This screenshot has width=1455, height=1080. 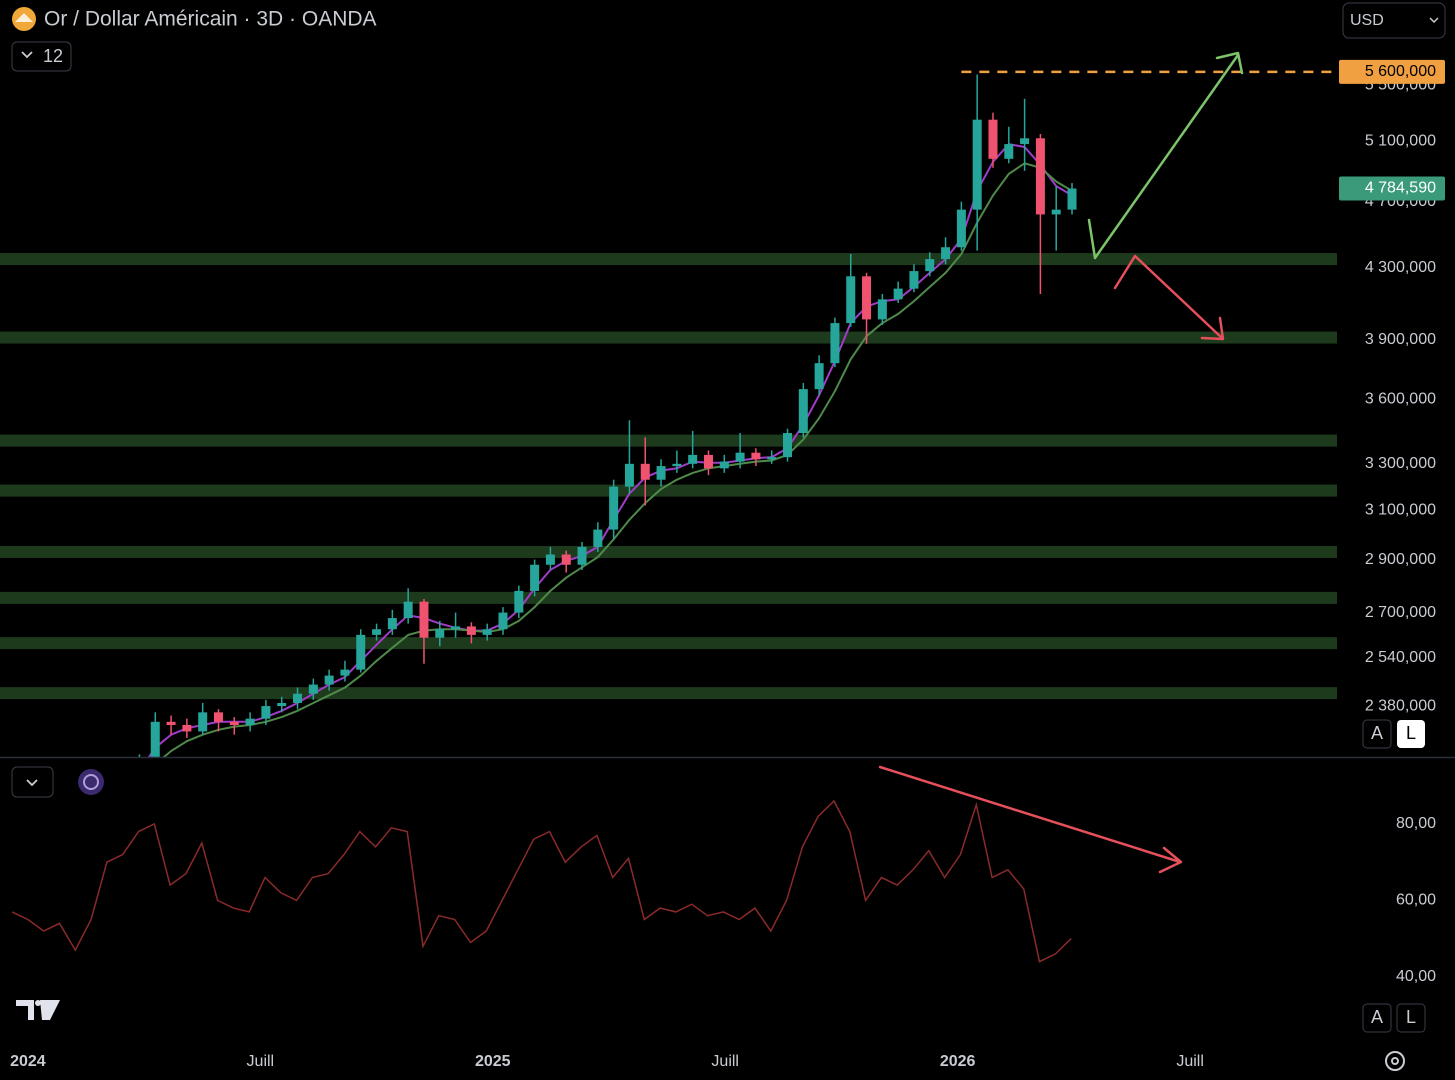 I want to click on y-tick-label: 2 900,000, so click(x=1400, y=559).